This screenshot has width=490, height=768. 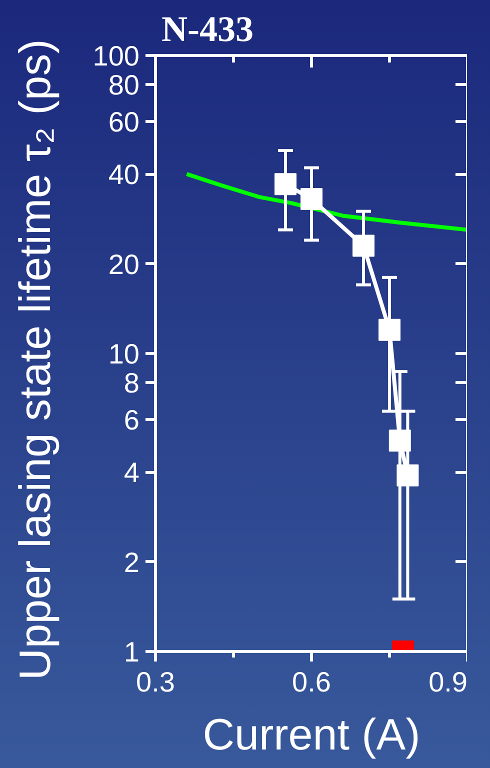 I want to click on y-tick-label: 8, so click(x=132, y=382).